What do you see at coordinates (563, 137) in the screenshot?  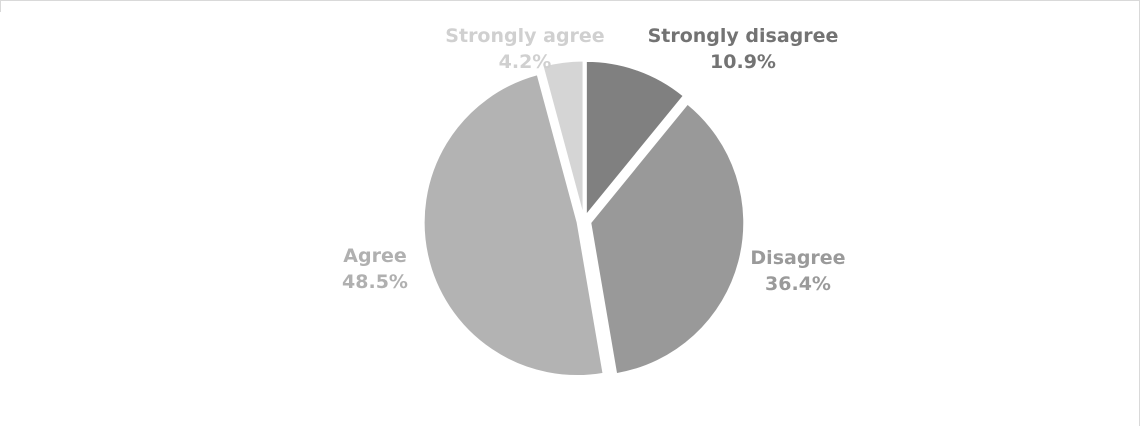 I see `pie-slice-strongly-agree` at bounding box center [563, 137].